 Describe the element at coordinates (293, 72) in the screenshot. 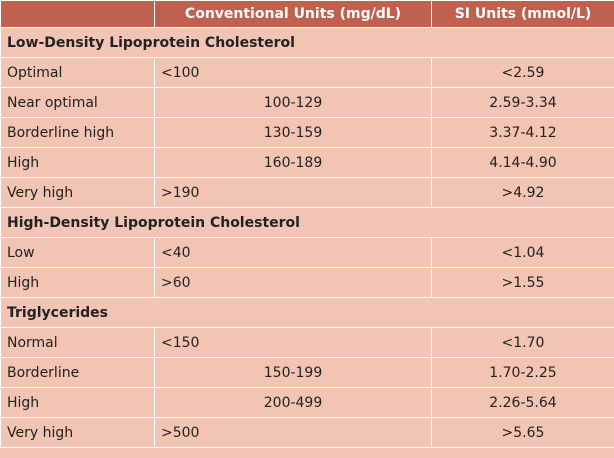

I see `conventional-value: <100` at that location.